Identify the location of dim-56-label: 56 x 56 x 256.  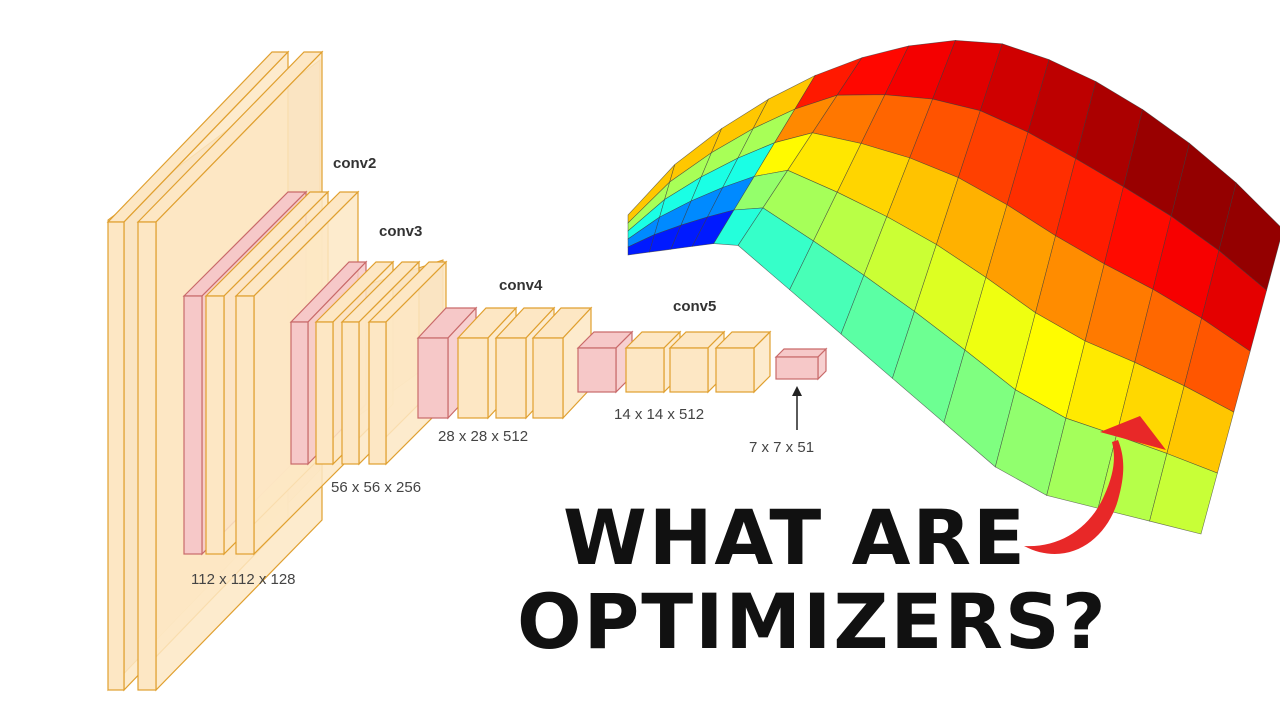
(376, 487).